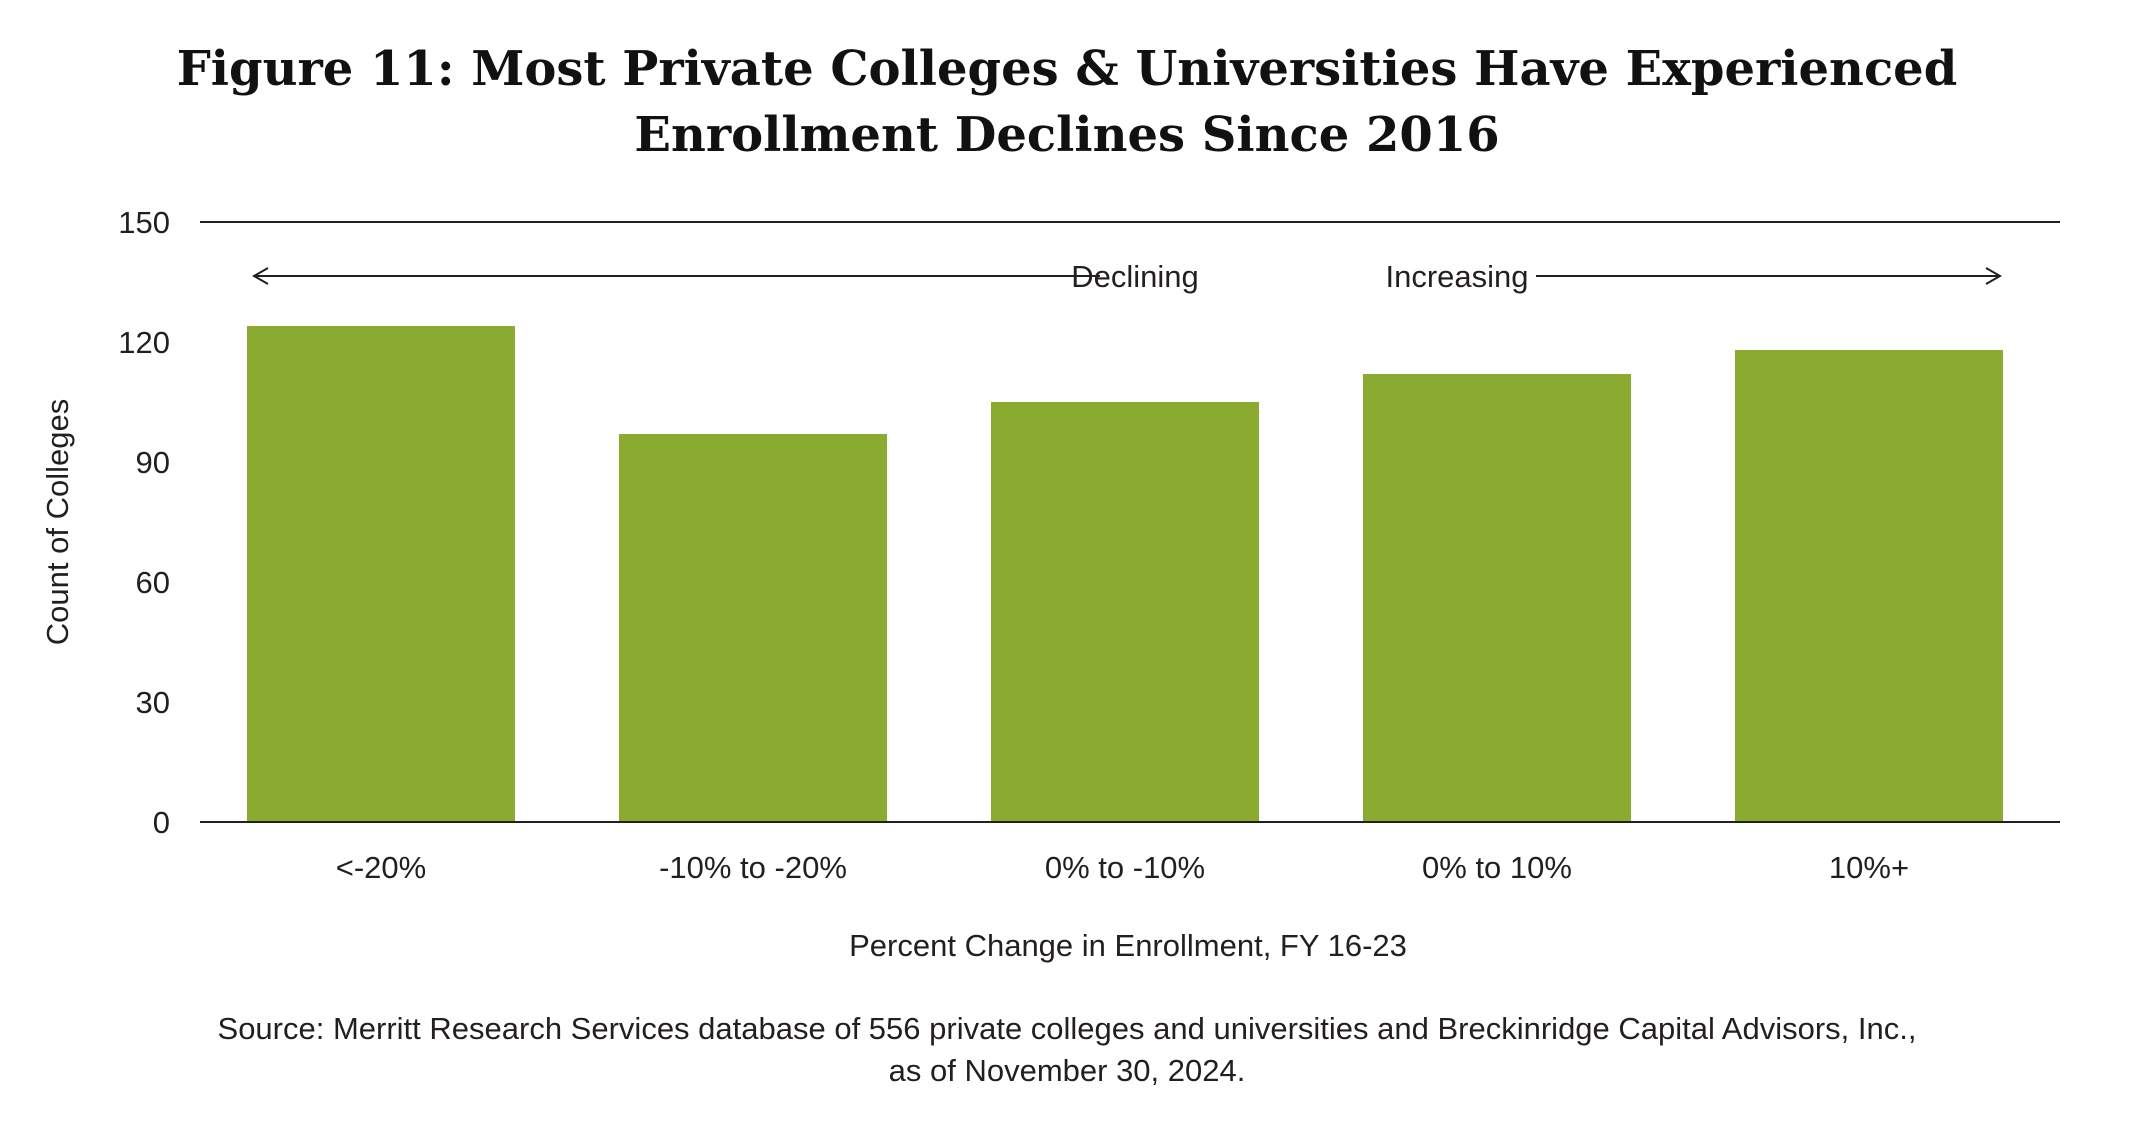  What do you see at coordinates (153, 462) in the screenshot?
I see `y-tick-label: 90` at bounding box center [153, 462].